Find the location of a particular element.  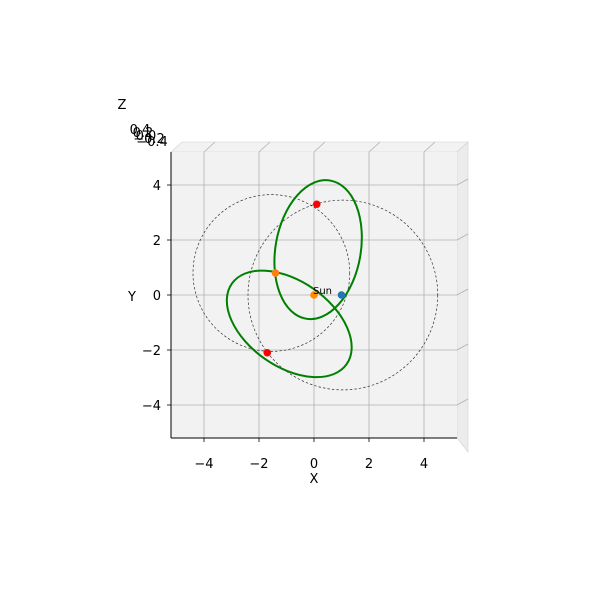

y-tick-label: 2 is located at coordinates (157, 241).